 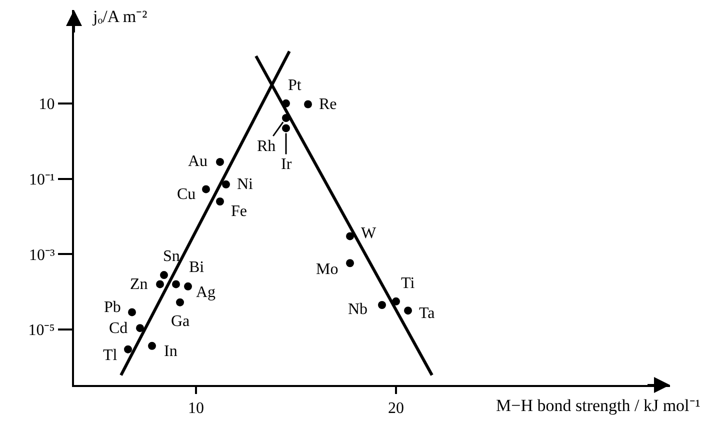 I want to click on annotation: Nb, so click(x=358, y=309).